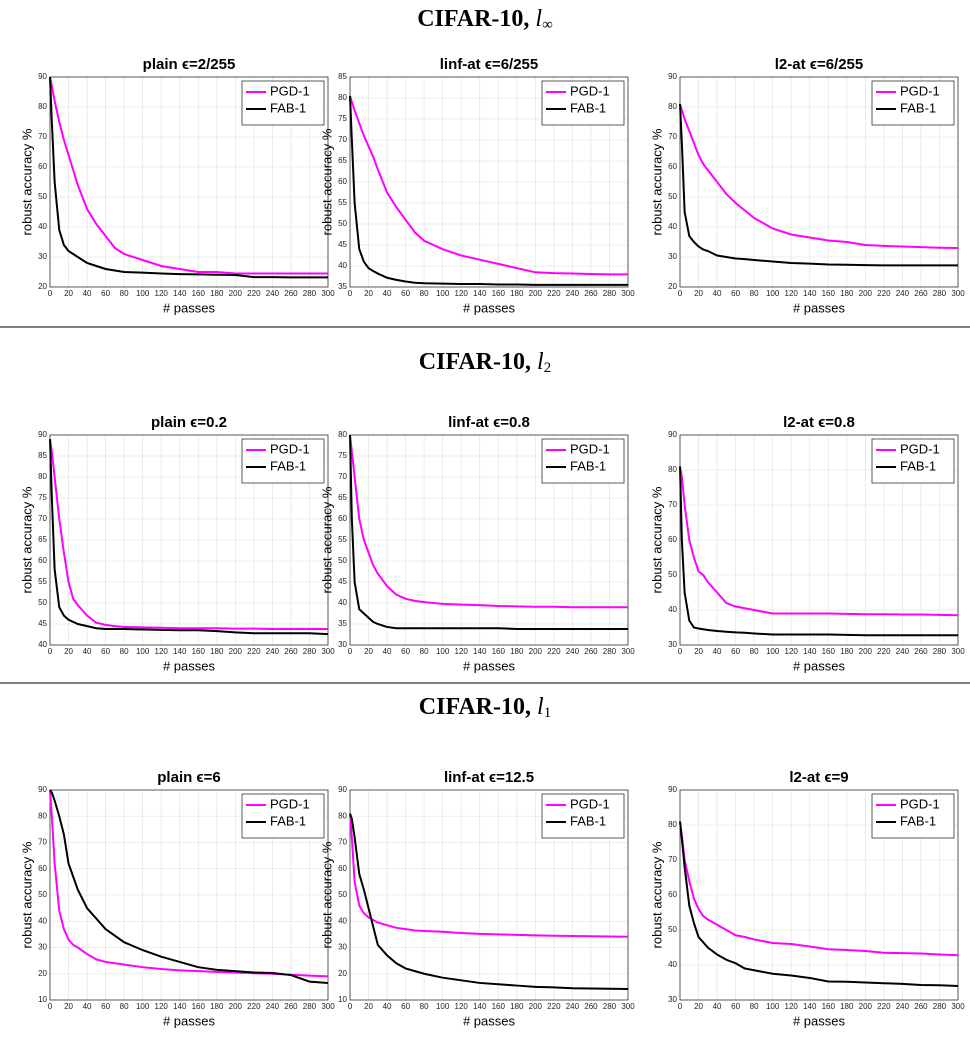 The height and width of the screenshot is (1038, 970). Describe the element at coordinates (342, 497) in the screenshot. I see `y-tick-label: 65` at that location.